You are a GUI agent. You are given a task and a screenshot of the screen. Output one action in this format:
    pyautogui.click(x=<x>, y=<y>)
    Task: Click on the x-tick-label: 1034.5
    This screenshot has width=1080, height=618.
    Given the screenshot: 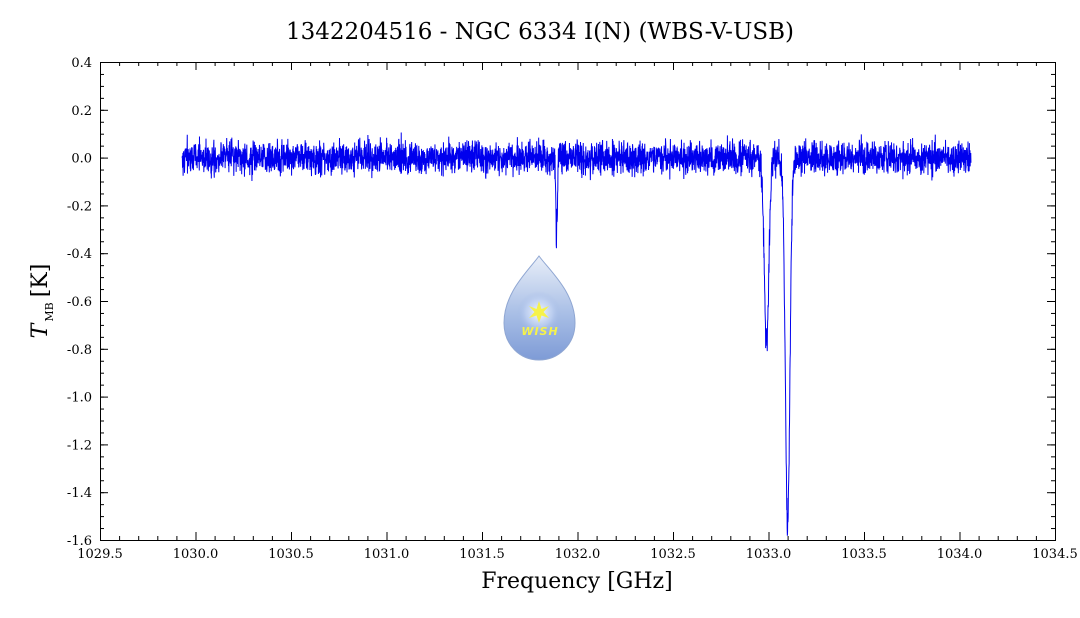 What is the action you would take?
    pyautogui.click(x=1055, y=554)
    